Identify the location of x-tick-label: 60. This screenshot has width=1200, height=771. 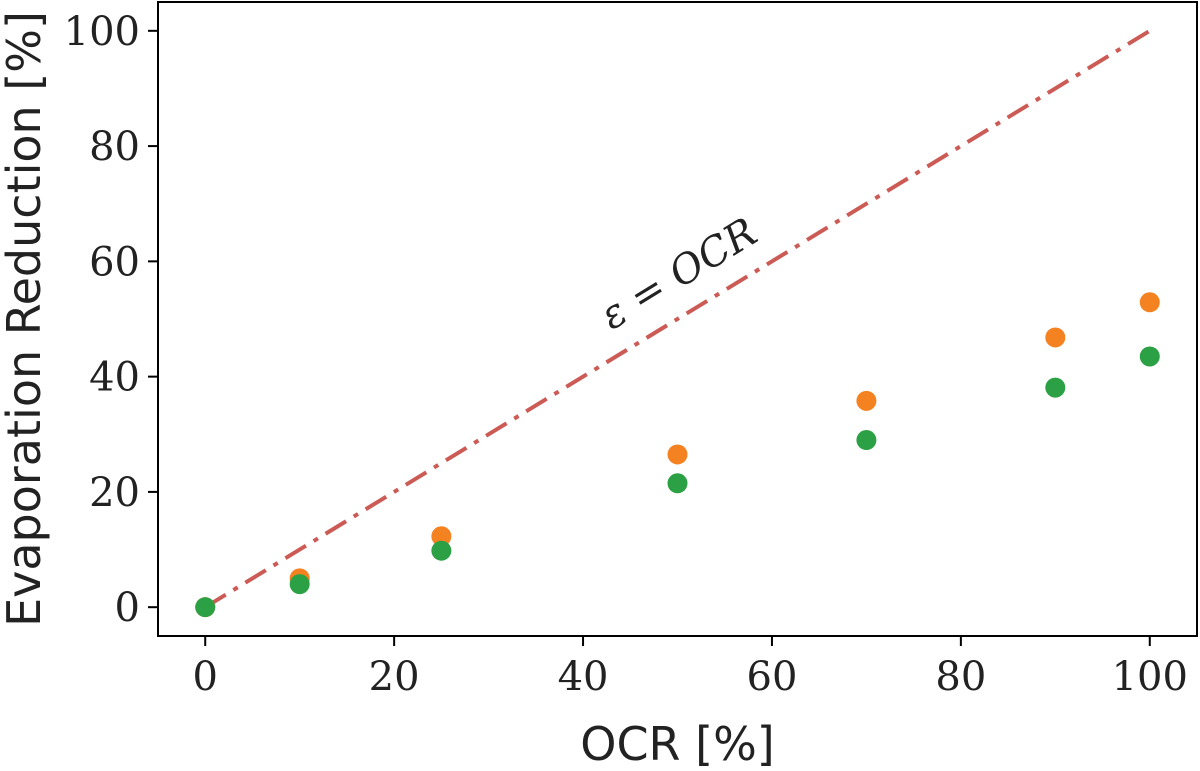
(772, 677).